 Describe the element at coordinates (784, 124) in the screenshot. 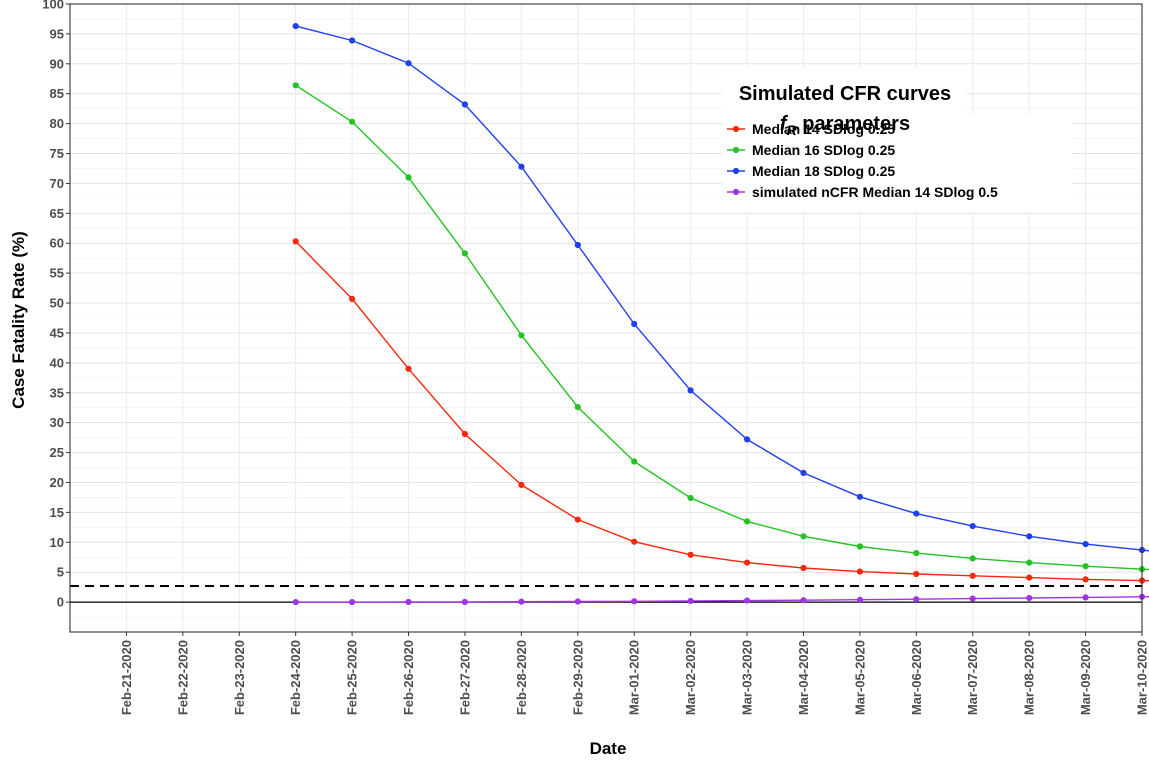

I see `legend-subtitle-symbol: f` at that location.